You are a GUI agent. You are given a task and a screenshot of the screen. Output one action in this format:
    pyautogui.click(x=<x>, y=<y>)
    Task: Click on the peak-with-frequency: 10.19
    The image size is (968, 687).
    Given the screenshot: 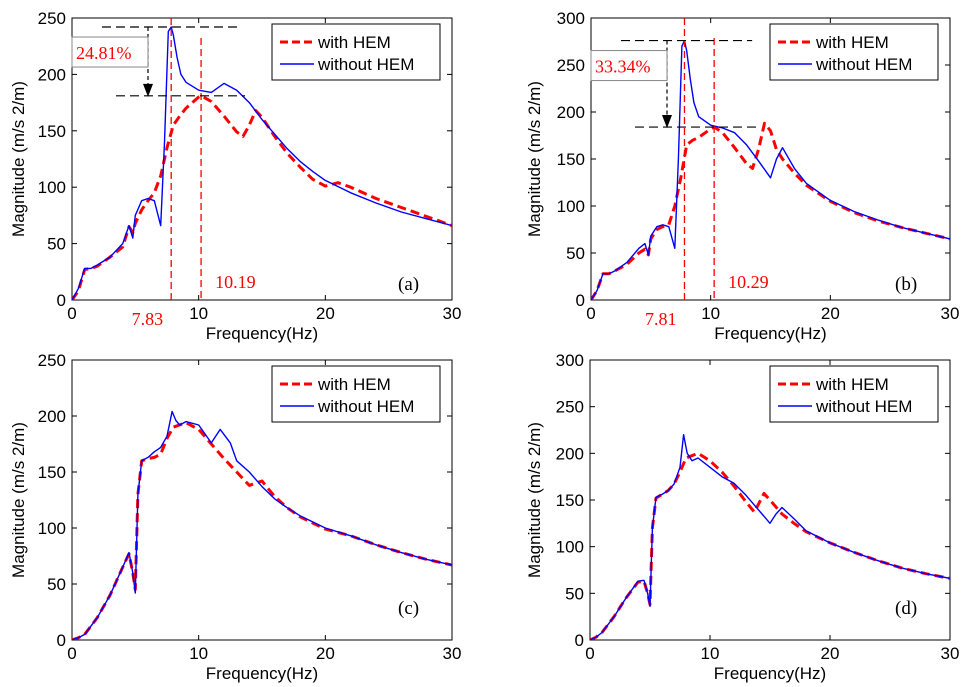 What is the action you would take?
    pyautogui.click(x=235, y=282)
    